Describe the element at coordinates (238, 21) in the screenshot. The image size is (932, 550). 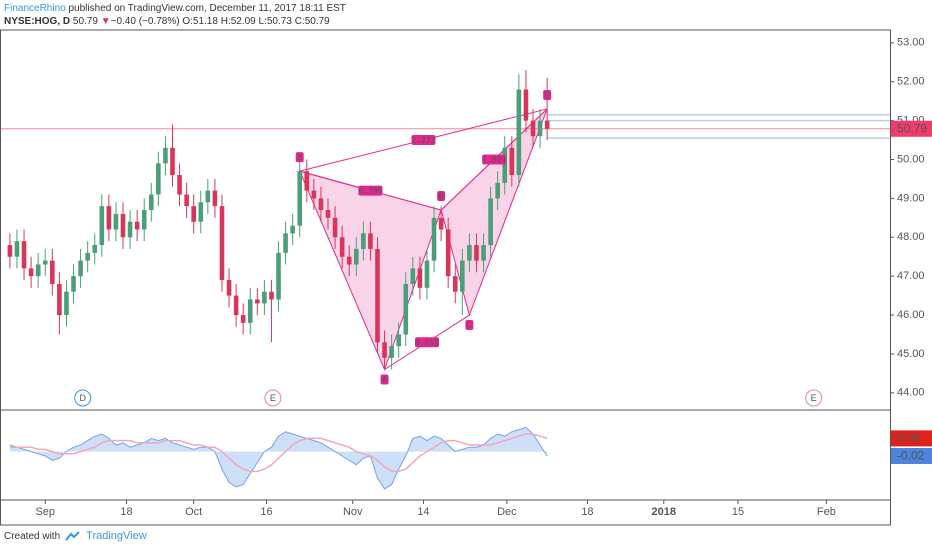
I see `ohlc: H:52.09` at that location.